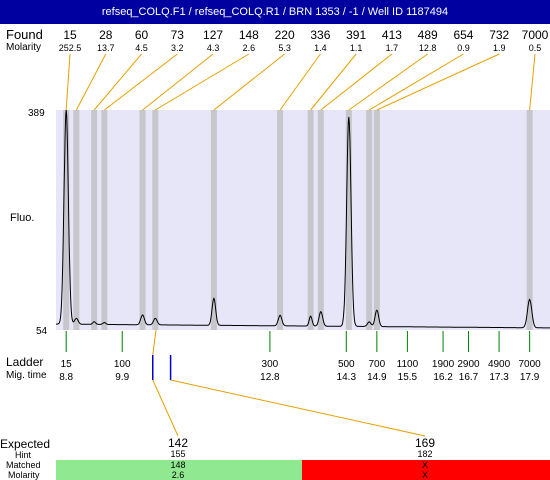 Image resolution: width=550 pixels, height=480 pixels. What do you see at coordinates (24, 34) in the screenshot?
I see `found-label: Found` at bounding box center [24, 34].